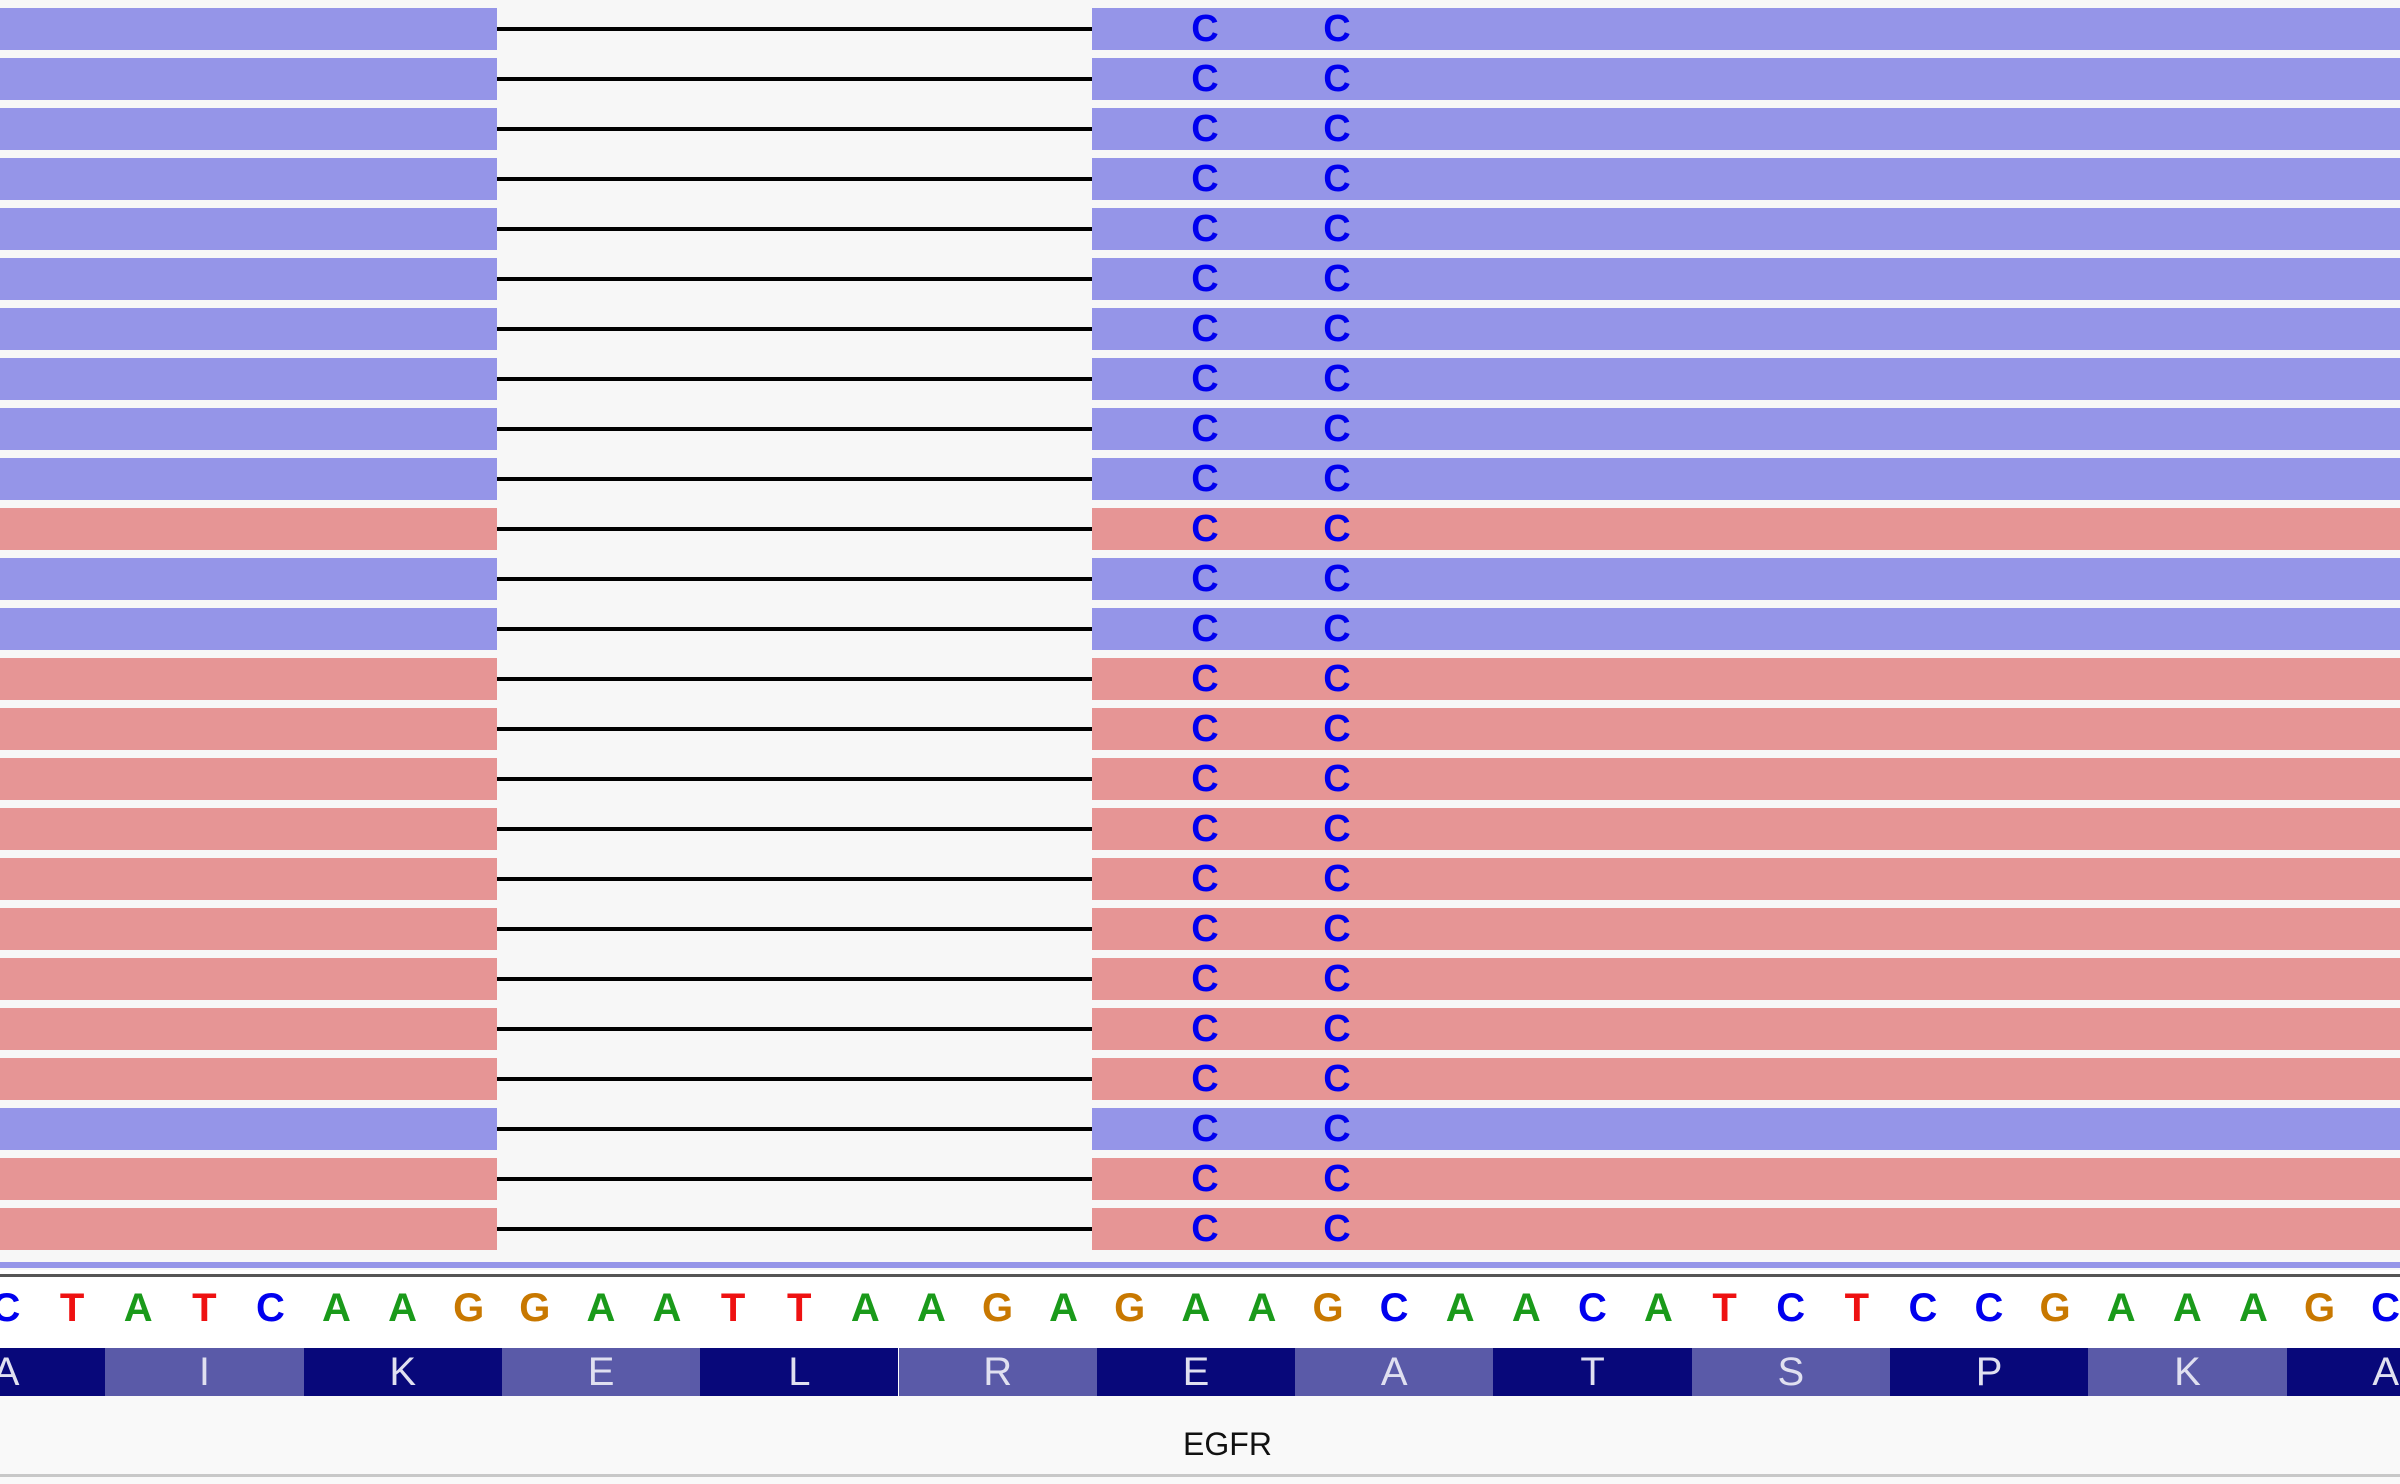  I want to click on reference-base: T, so click(733, 1308).